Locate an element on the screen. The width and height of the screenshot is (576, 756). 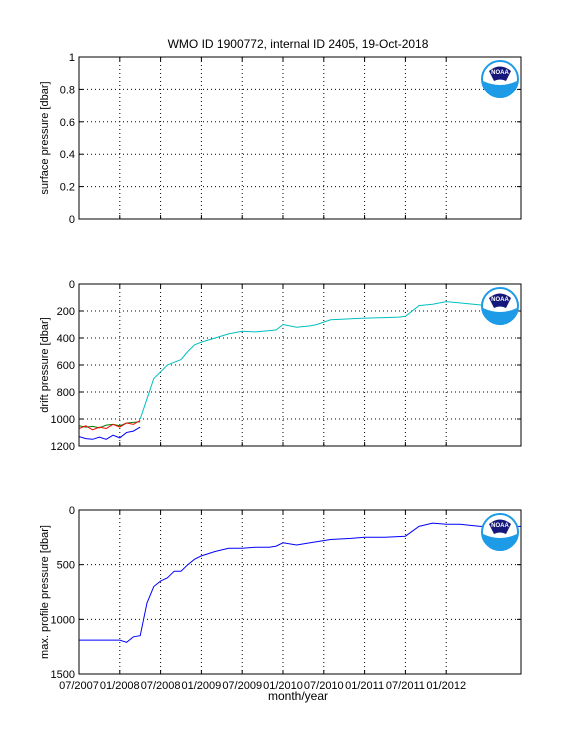
y-tick-label: 0.8 is located at coordinates (67, 90).